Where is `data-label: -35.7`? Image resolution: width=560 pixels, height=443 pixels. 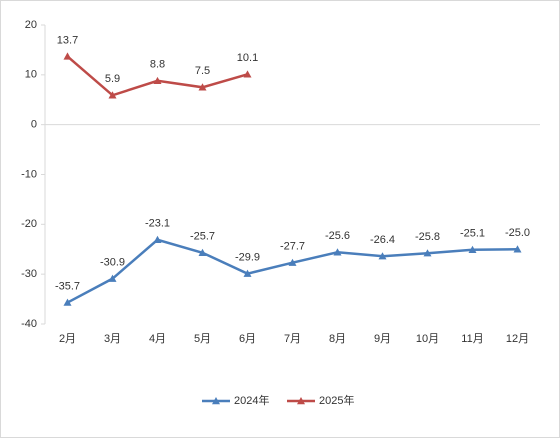 data-label: -35.7 is located at coordinates (67, 286).